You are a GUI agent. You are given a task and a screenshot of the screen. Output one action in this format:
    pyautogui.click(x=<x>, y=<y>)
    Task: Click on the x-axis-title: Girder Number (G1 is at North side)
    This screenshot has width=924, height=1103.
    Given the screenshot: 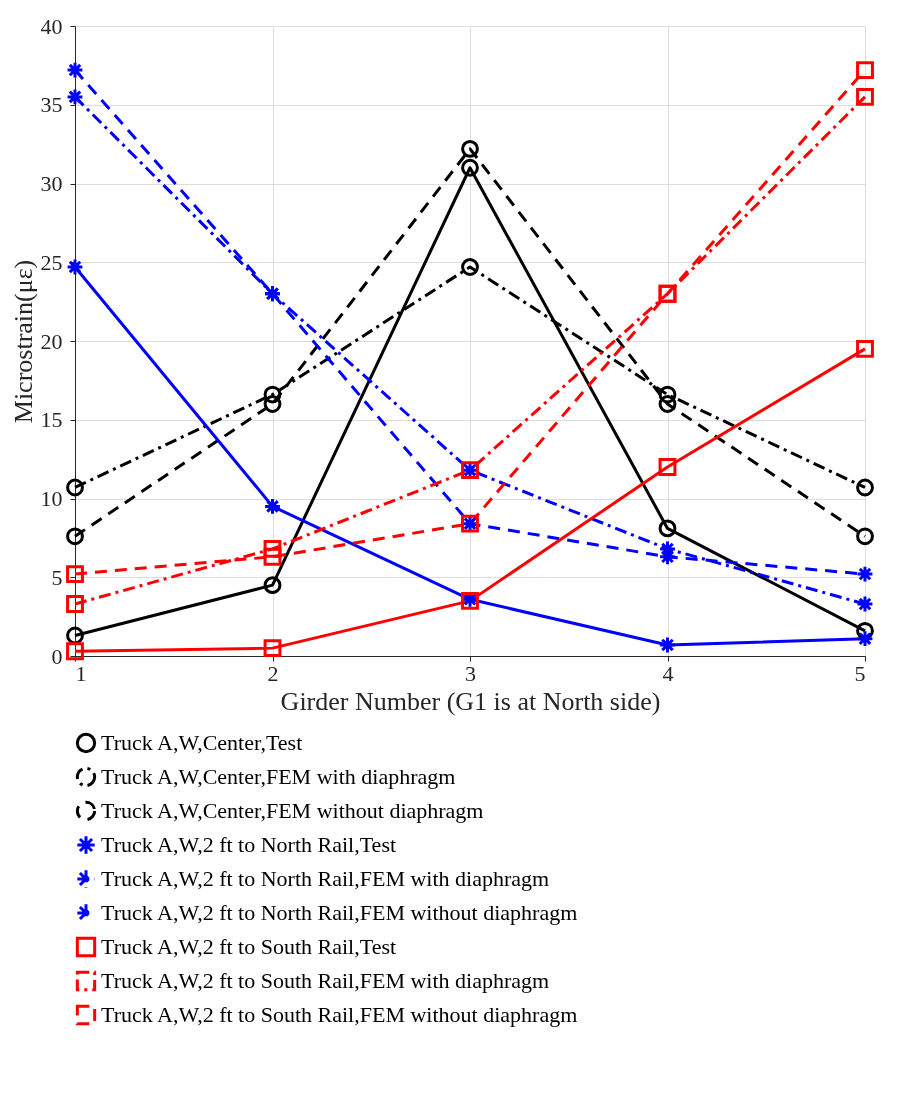 What is the action you would take?
    pyautogui.click(x=470, y=701)
    